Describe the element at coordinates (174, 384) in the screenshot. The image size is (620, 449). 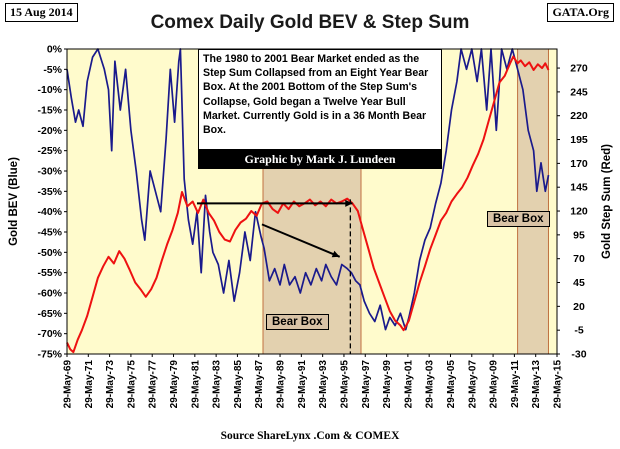
I see `x-tick-label: 29-May-79` at that location.